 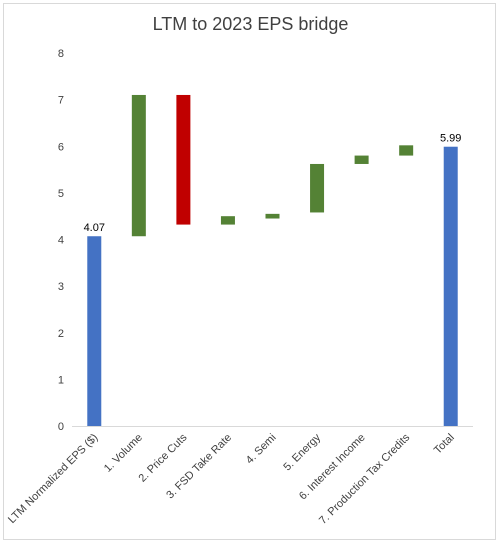 I want to click on y-tick-label: 3, so click(x=61, y=287).